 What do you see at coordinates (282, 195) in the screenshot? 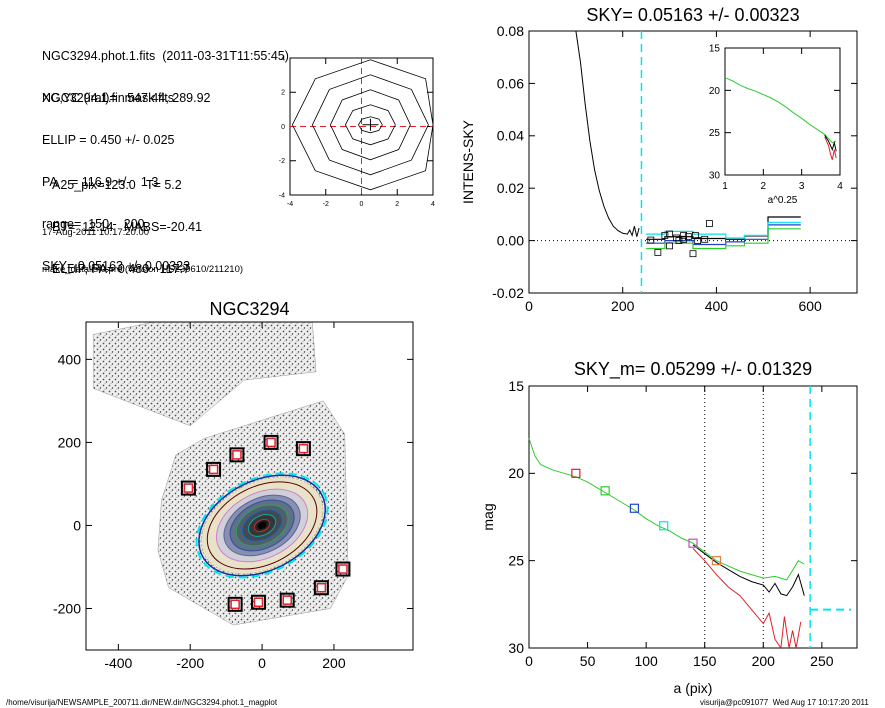
I see `contour-y-label: -4` at bounding box center [282, 195].